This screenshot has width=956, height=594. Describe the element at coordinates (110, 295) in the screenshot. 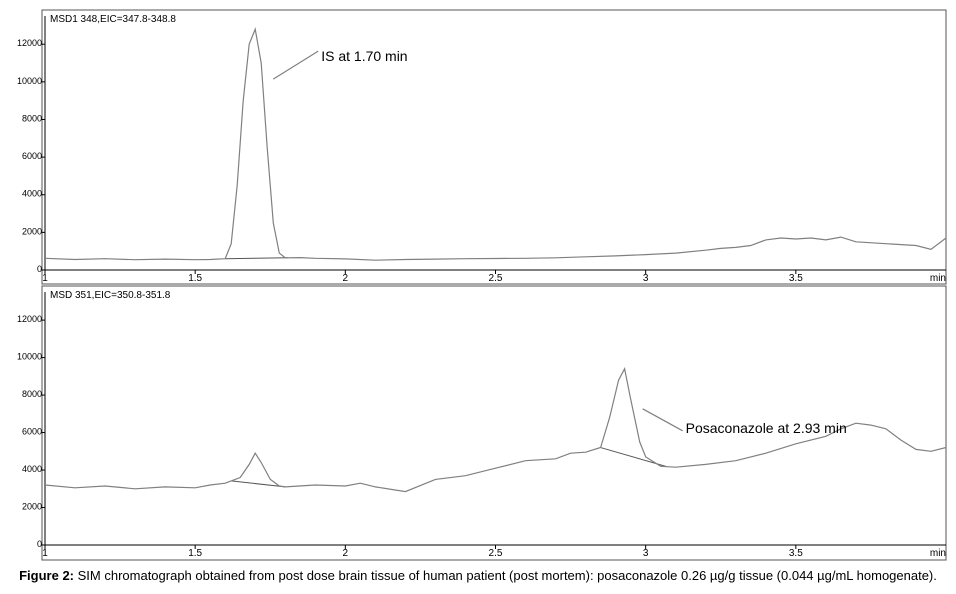

I see `panel-2-title: MSD 351,EIC=350.8-351.8` at that location.